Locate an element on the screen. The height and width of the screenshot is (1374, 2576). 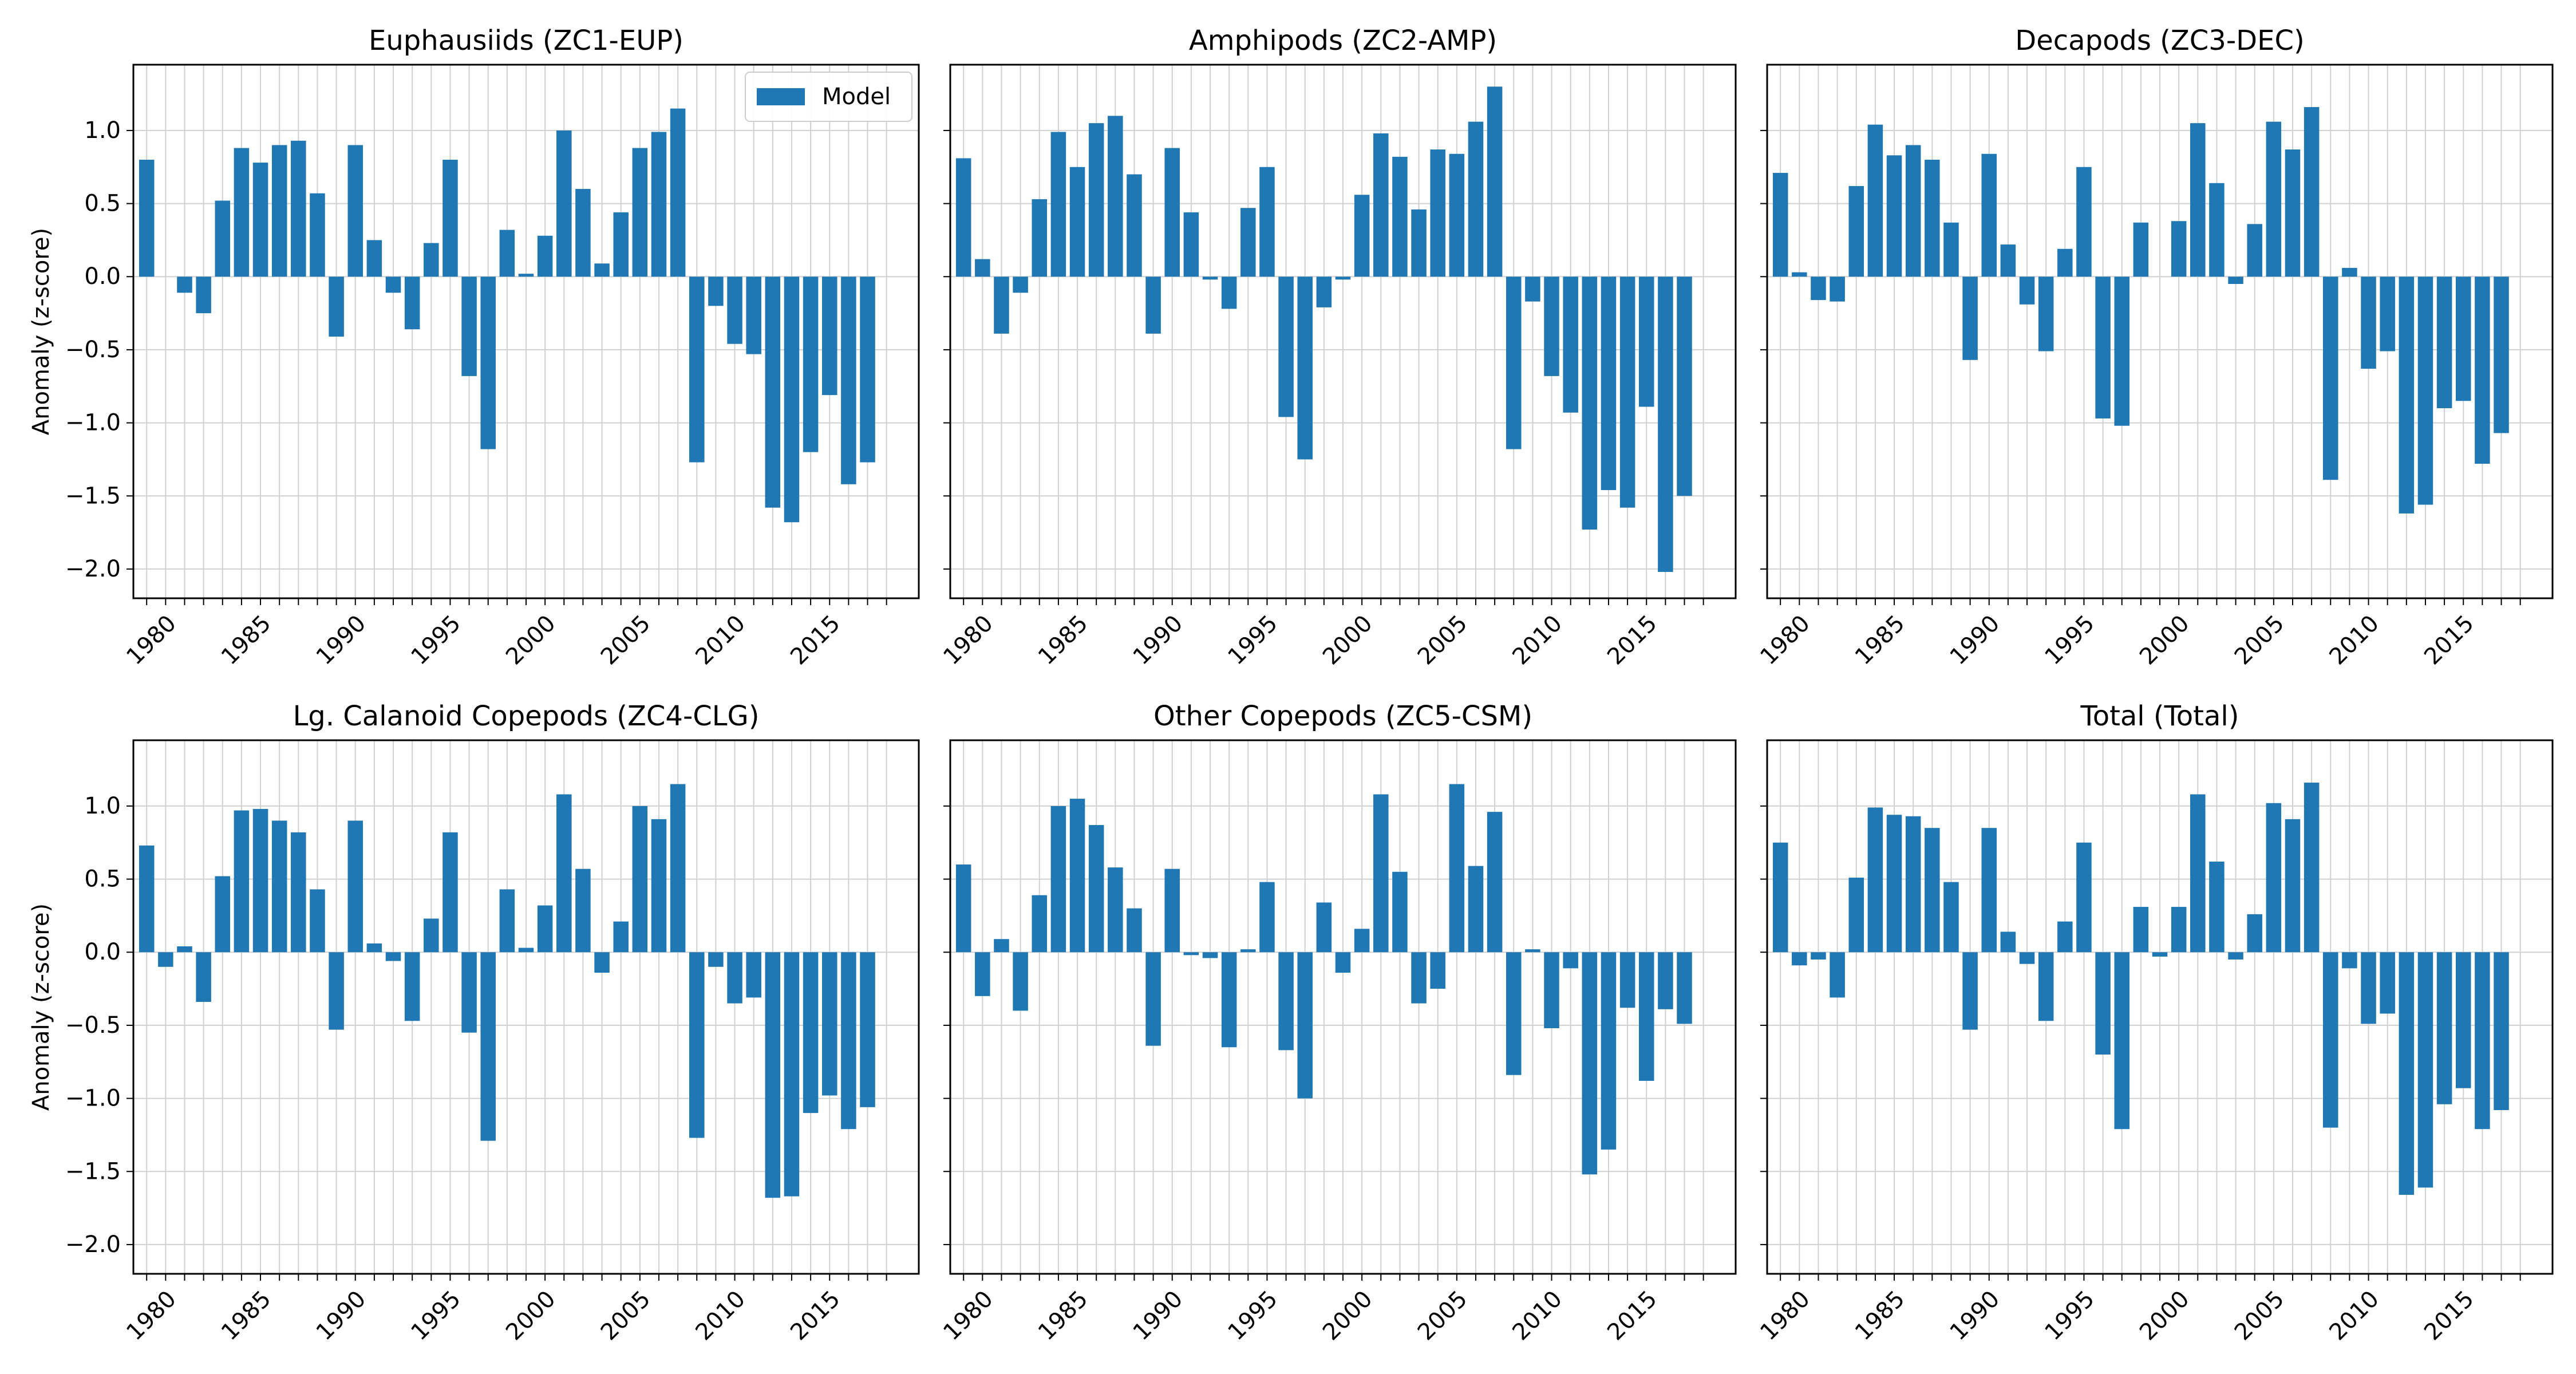
chart-title: Amphipods (ZC2-AMP) is located at coordinates (1343, 41).